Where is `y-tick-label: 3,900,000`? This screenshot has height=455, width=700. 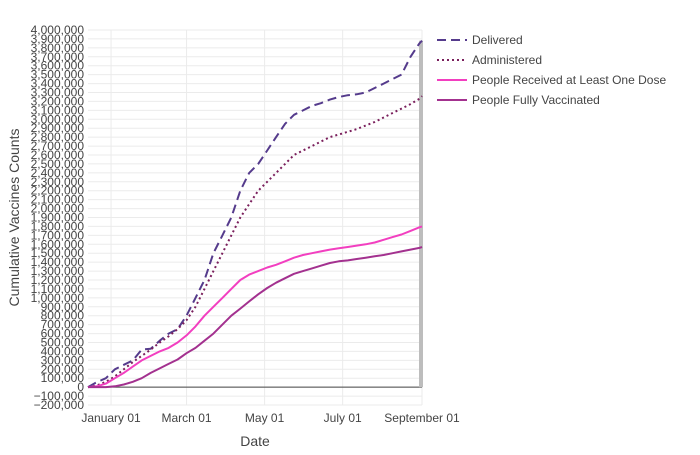 y-tick-label: 3,900,000 is located at coordinates (58, 39).